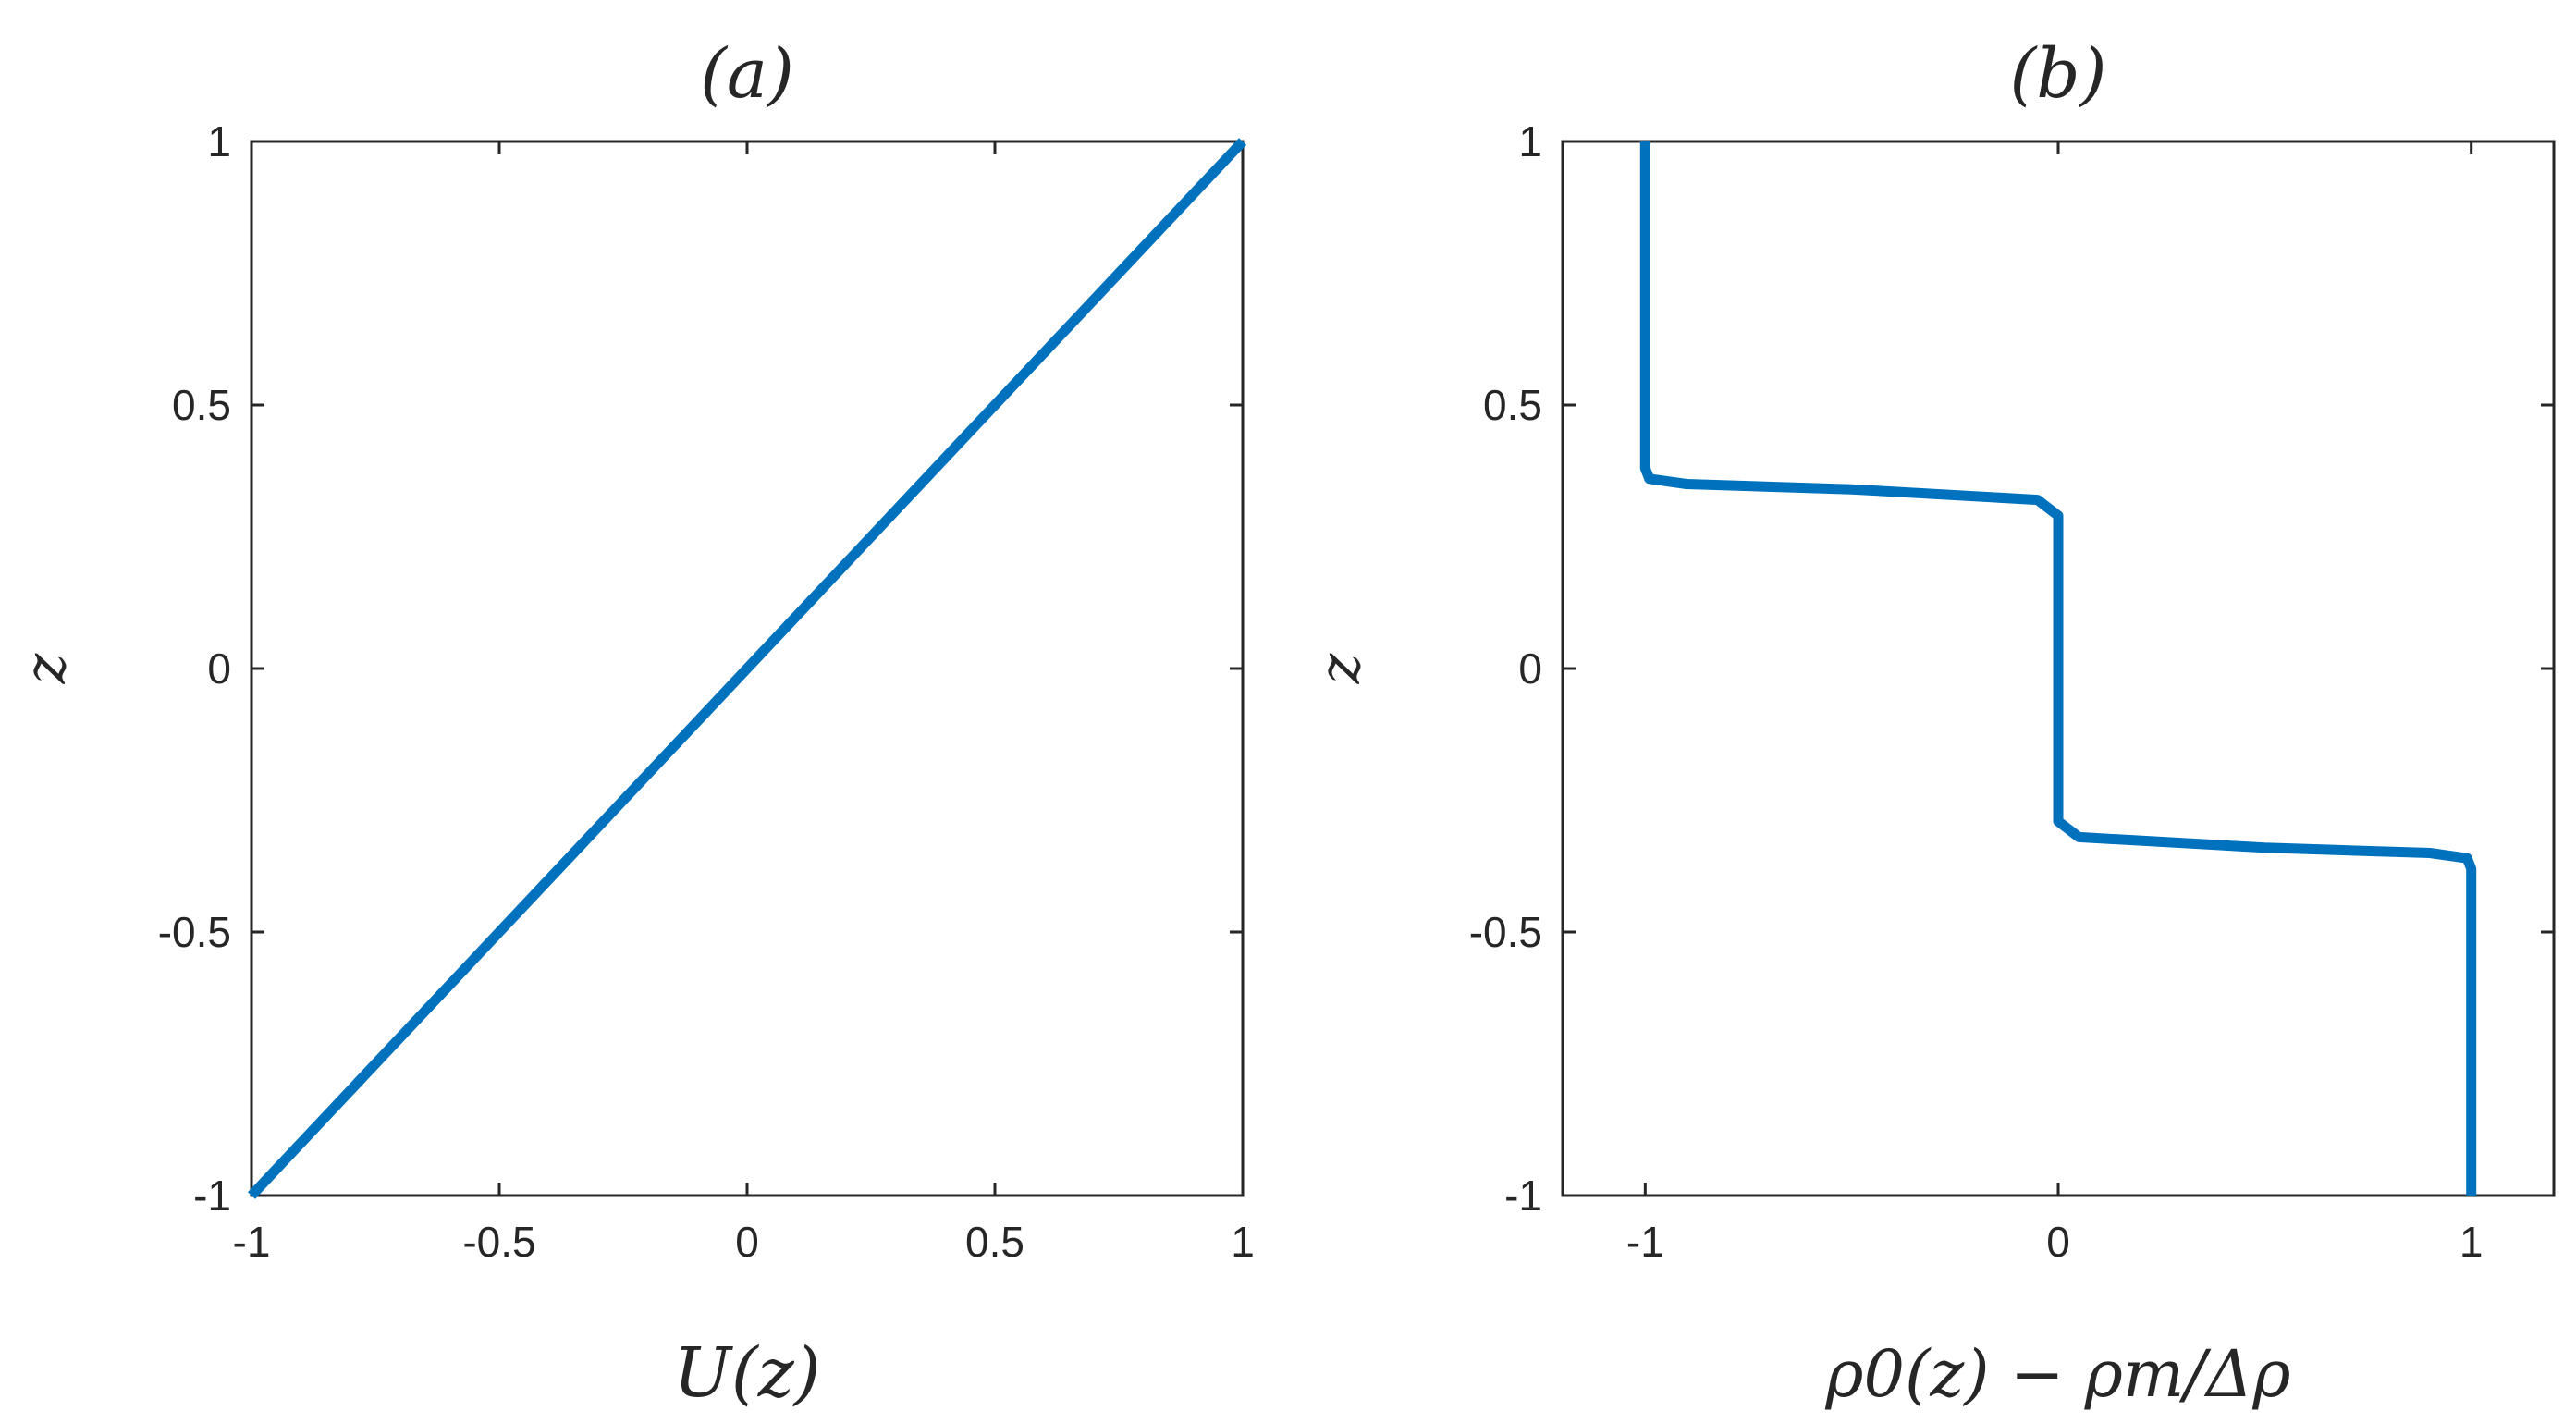 This screenshot has width=2576, height=1423. I want to click on xtick-label: -0.5, so click(498, 1242).